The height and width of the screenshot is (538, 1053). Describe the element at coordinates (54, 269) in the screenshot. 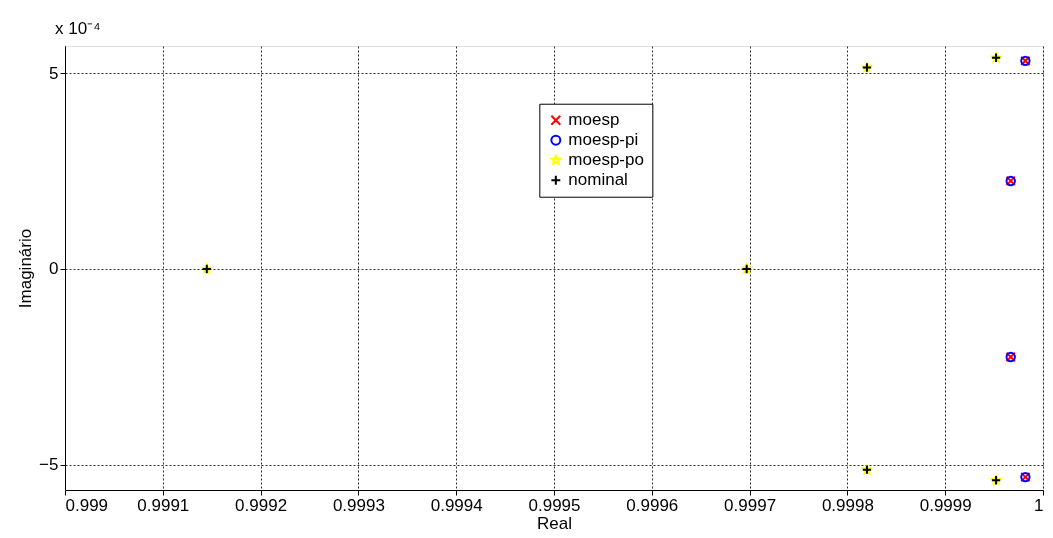

I see `y-tick-label: 0` at that location.